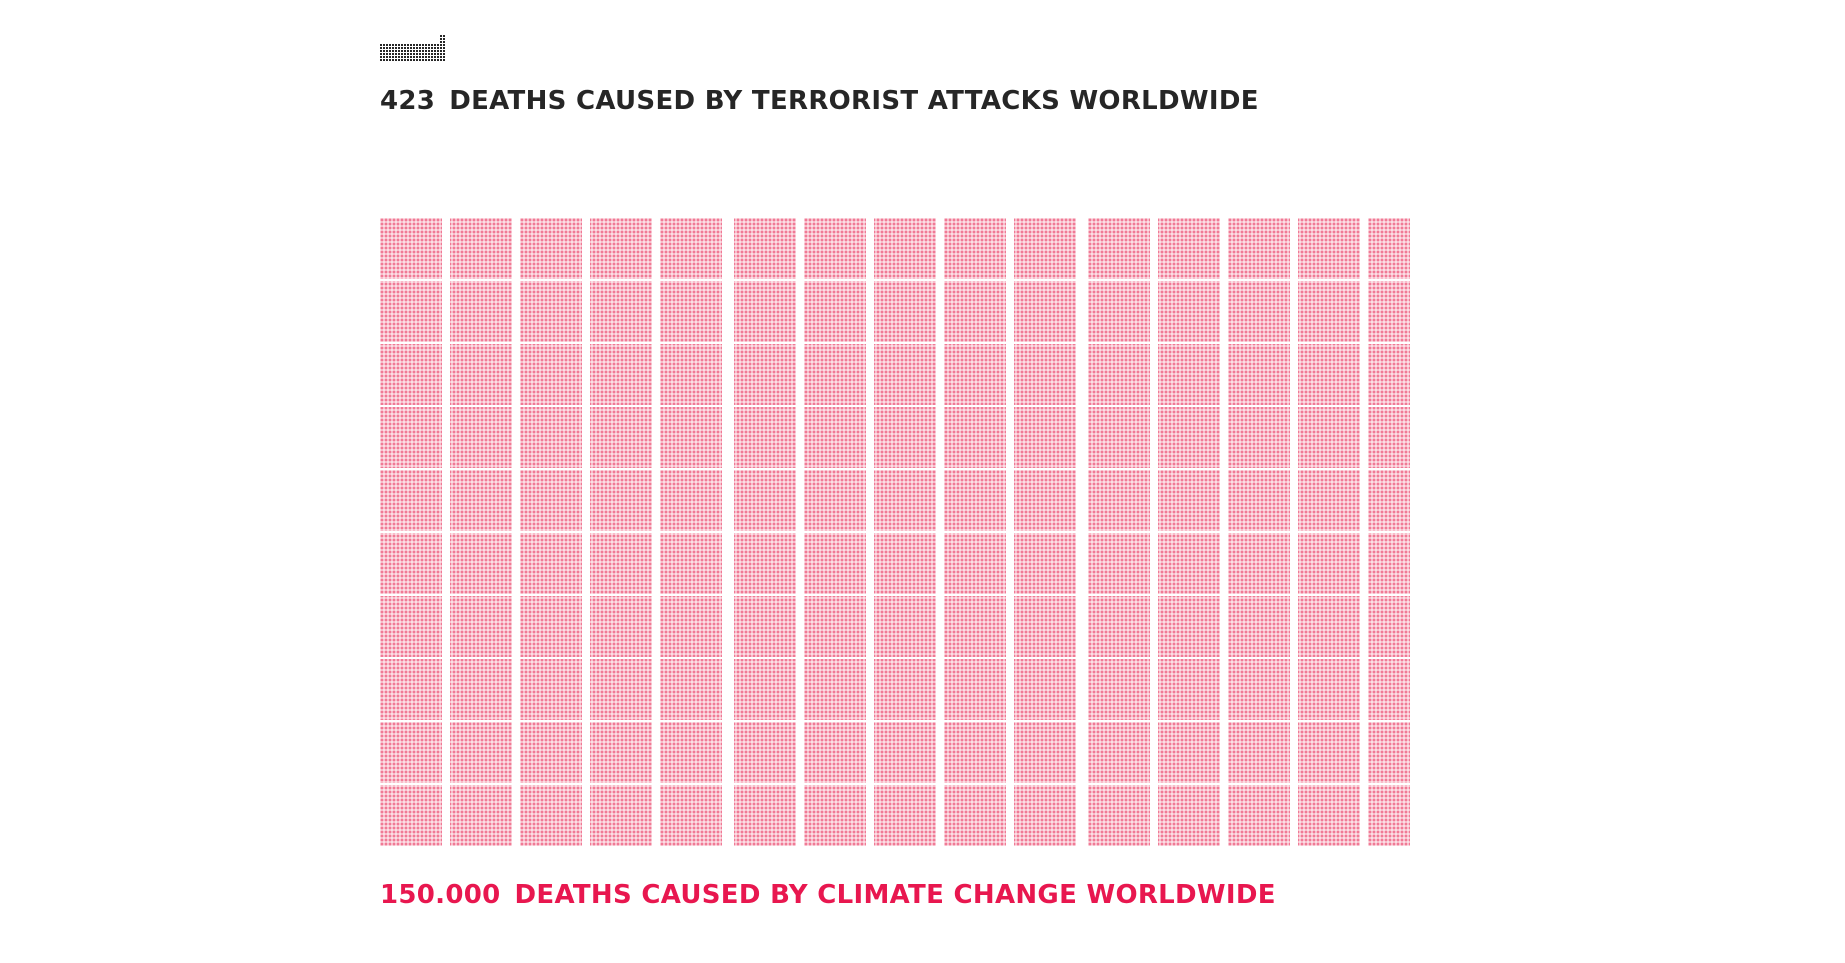 This screenshot has width=1845, height=963. I want to click on climate-count: 150.000, so click(440, 895).